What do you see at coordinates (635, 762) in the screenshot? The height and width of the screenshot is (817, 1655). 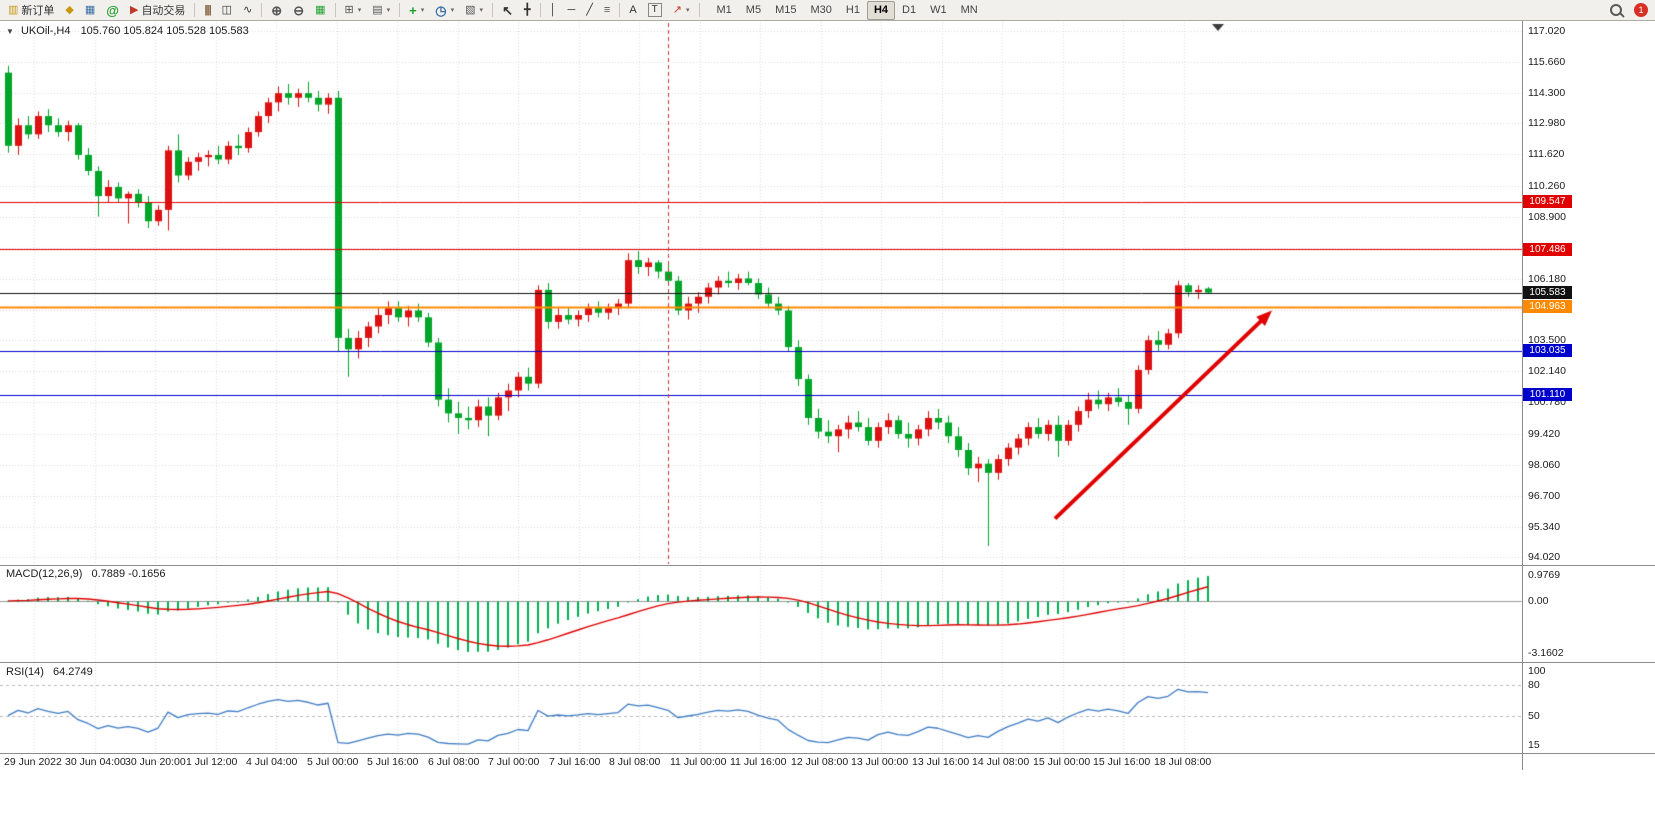 I see `time-axis-label: 8 Jul 08:00` at bounding box center [635, 762].